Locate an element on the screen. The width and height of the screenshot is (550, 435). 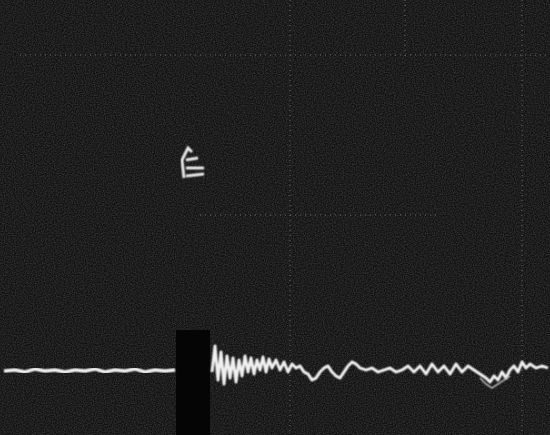
trace-baseline is located at coordinates (89, 370).